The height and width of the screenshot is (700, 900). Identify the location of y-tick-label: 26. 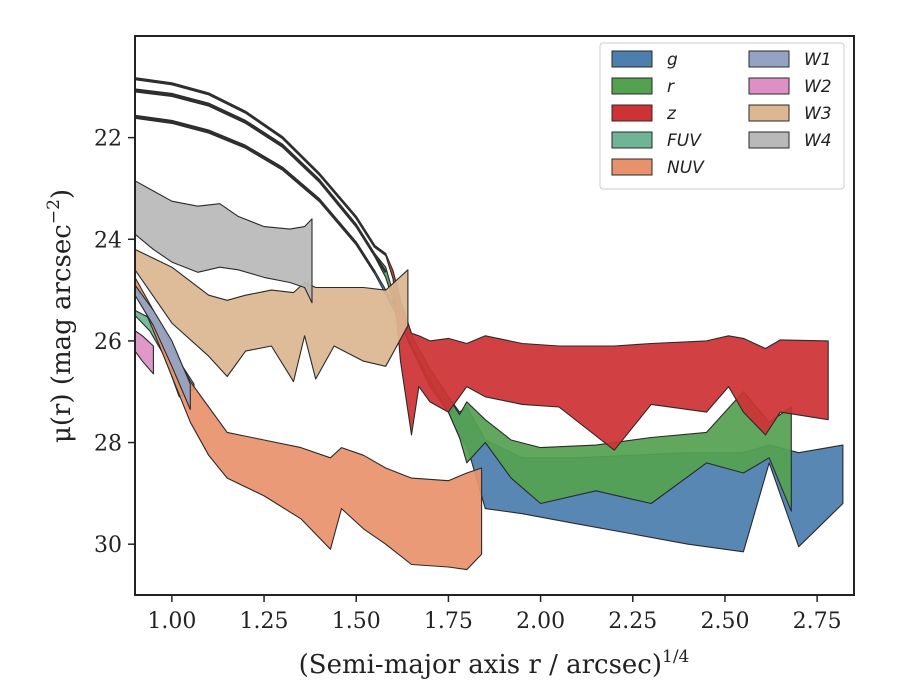
(108, 342).